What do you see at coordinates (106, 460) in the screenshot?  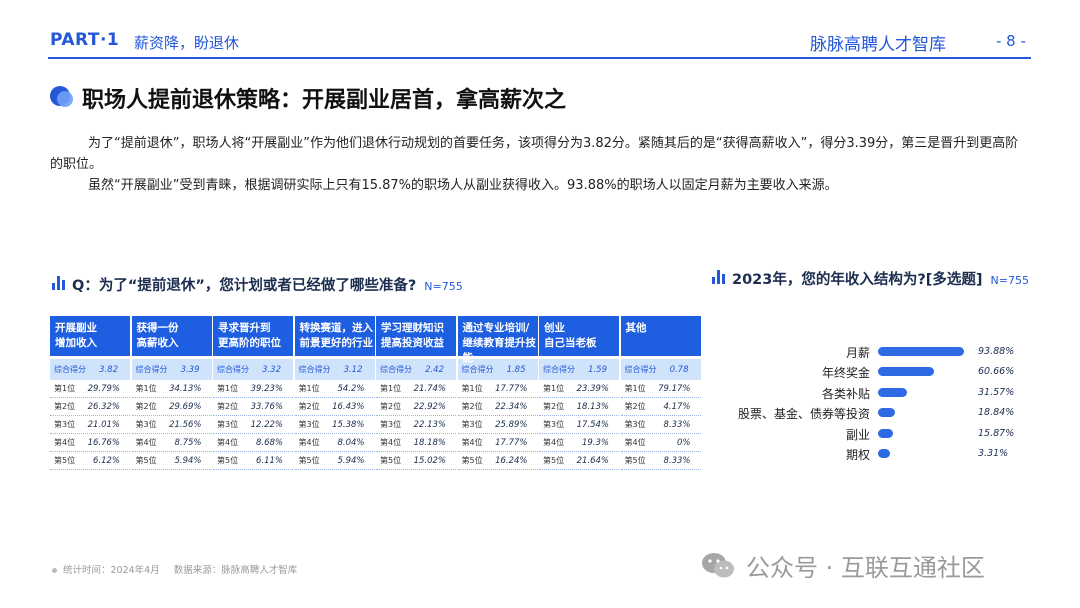 I see `rank-value: 6.12%` at bounding box center [106, 460].